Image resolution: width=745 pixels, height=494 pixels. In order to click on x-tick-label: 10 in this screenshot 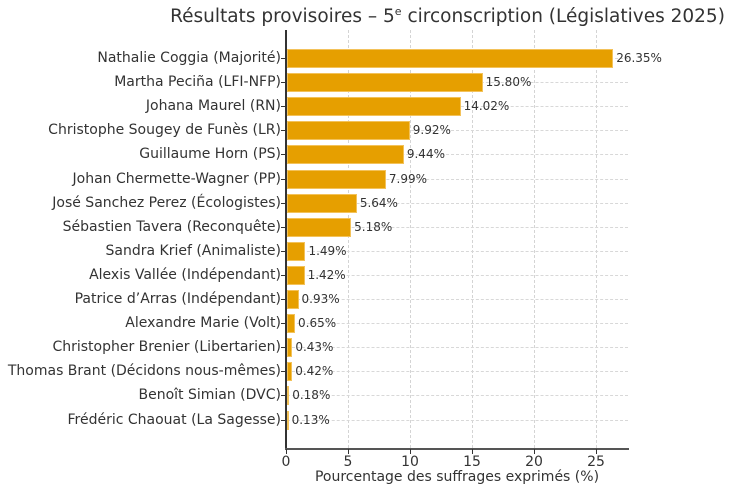, I will do `click(410, 462)`.